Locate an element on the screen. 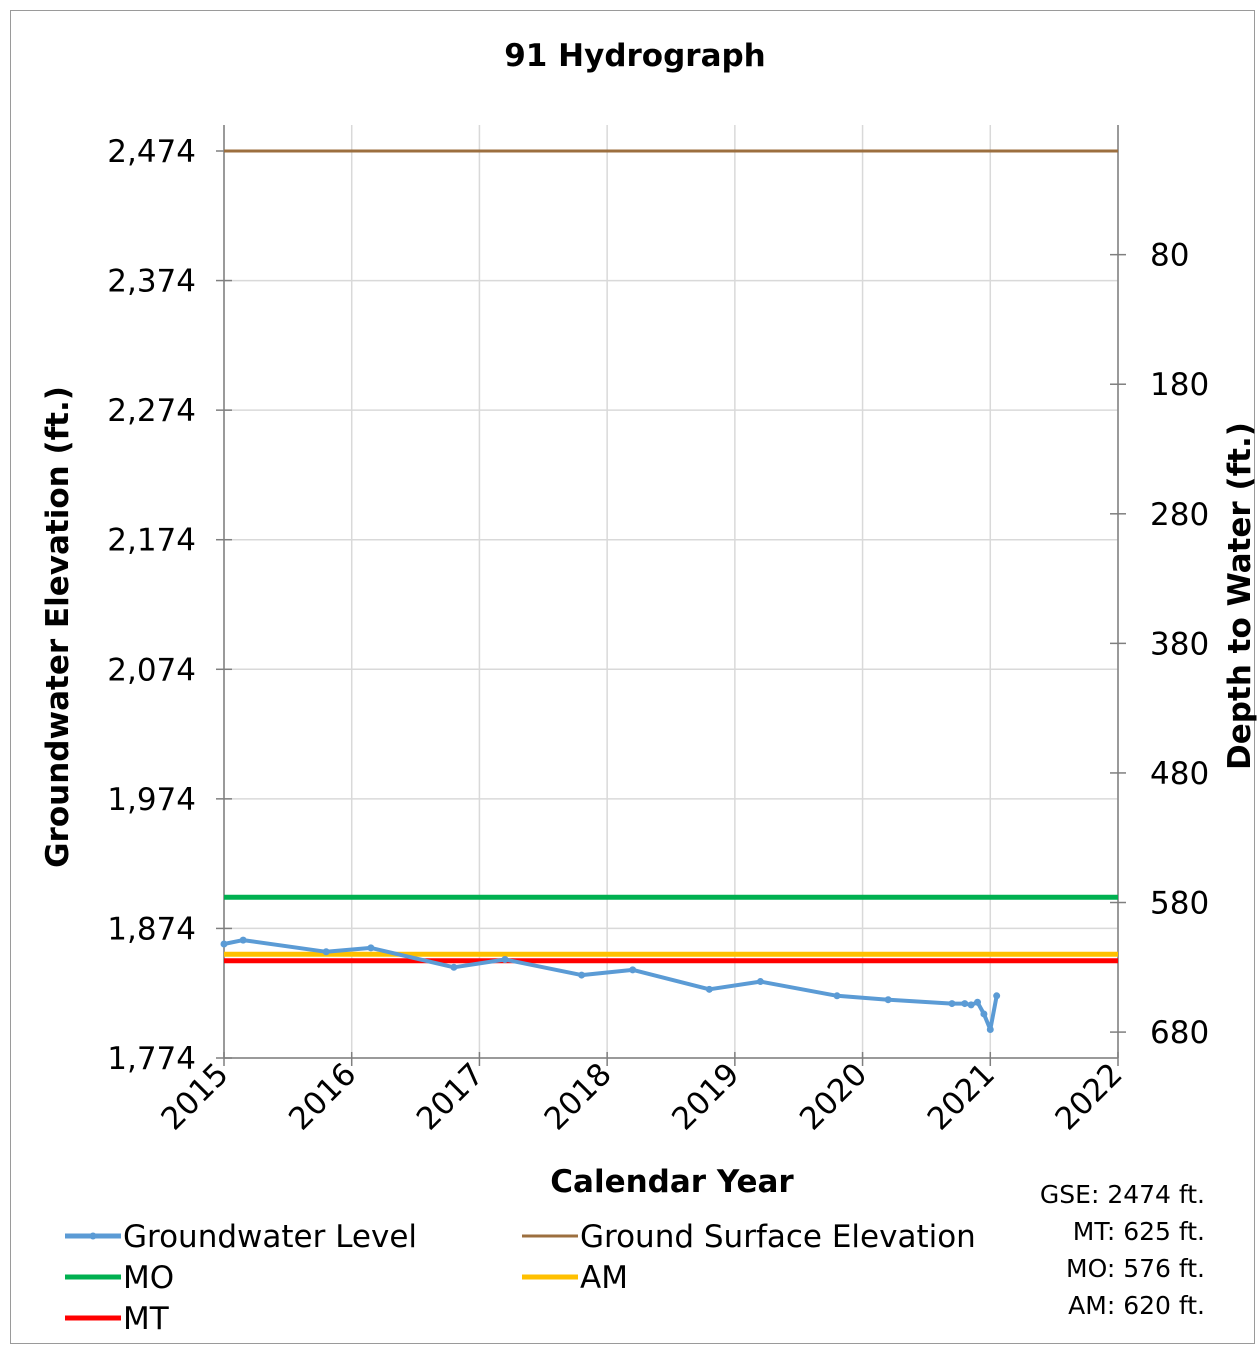 The height and width of the screenshot is (1346, 1257). x-tick-label: 2021 is located at coordinates (961, 1096).